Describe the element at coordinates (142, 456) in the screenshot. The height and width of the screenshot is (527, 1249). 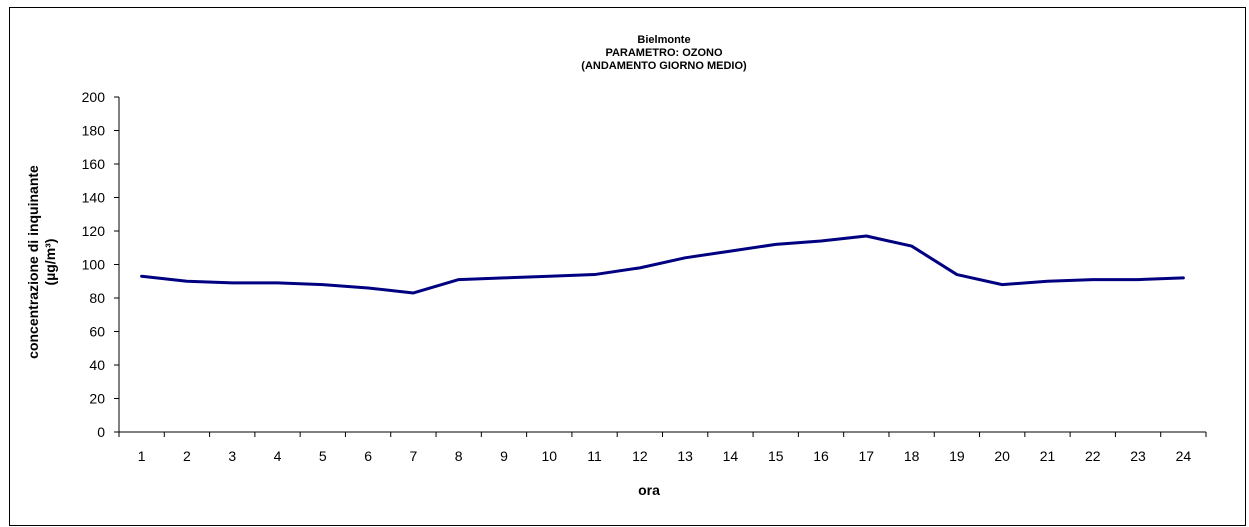
I see `x-tick-label: 1` at that location.